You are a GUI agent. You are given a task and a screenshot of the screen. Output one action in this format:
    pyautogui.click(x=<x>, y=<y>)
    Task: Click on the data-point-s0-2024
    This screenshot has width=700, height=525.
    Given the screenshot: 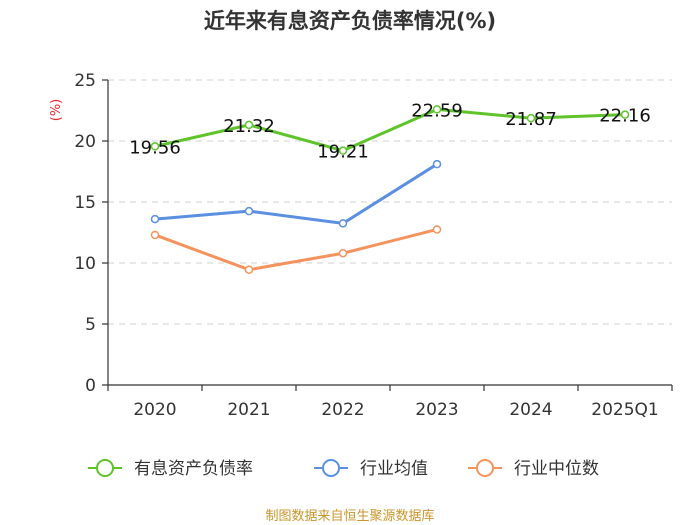 What is the action you would take?
    pyautogui.click(x=531, y=118)
    